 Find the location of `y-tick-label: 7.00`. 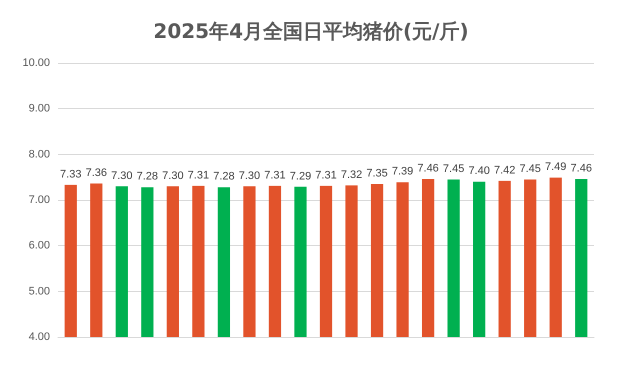

y-tick-label: 7.00 is located at coordinates (39, 200).